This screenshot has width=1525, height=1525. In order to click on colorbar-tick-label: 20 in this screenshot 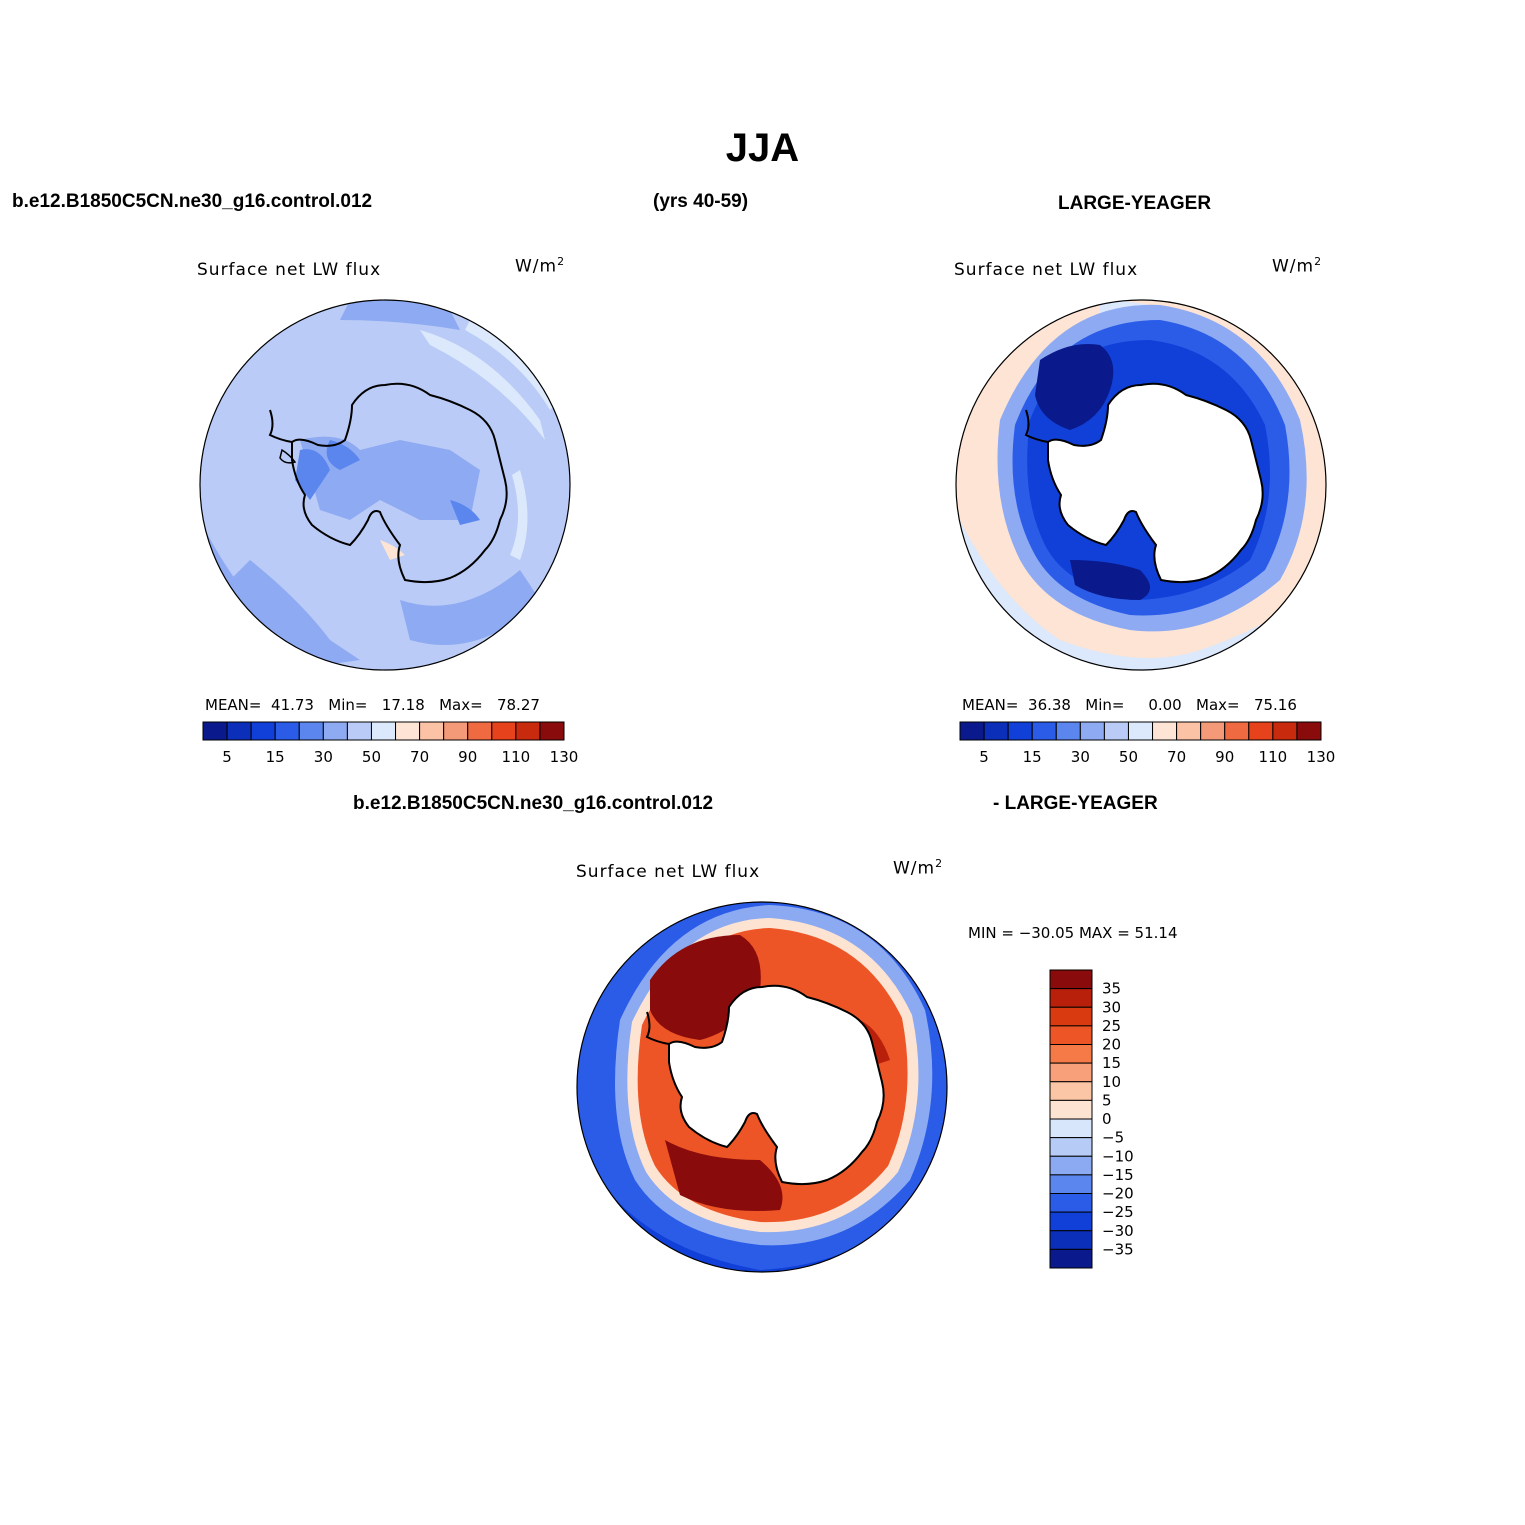, I will do `click(1111, 1045)`.